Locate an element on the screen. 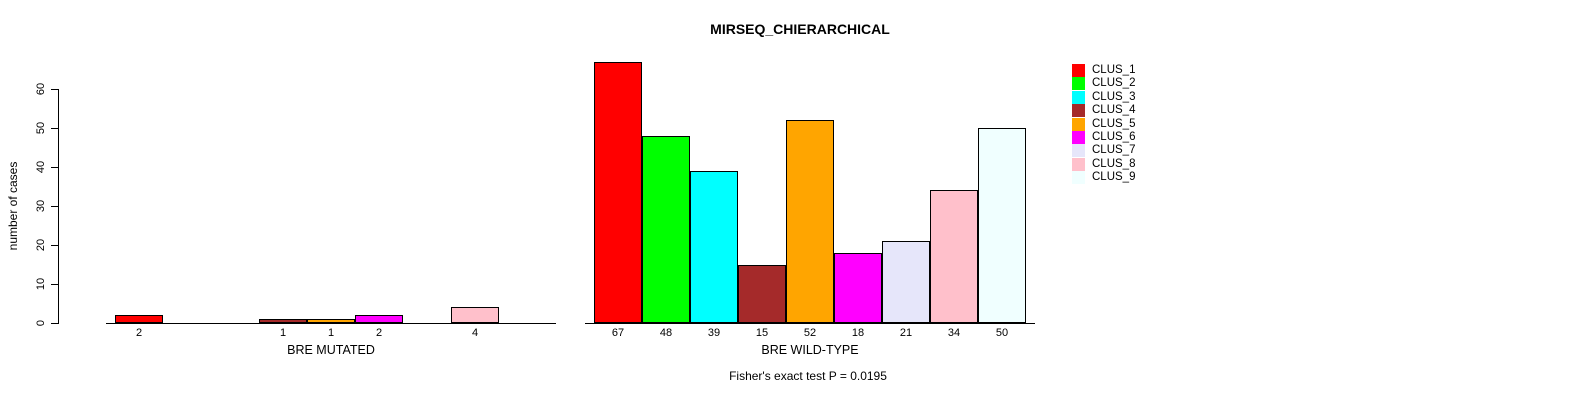 This screenshot has height=400, width=1590. bar-value-label: 48 is located at coordinates (666, 333).